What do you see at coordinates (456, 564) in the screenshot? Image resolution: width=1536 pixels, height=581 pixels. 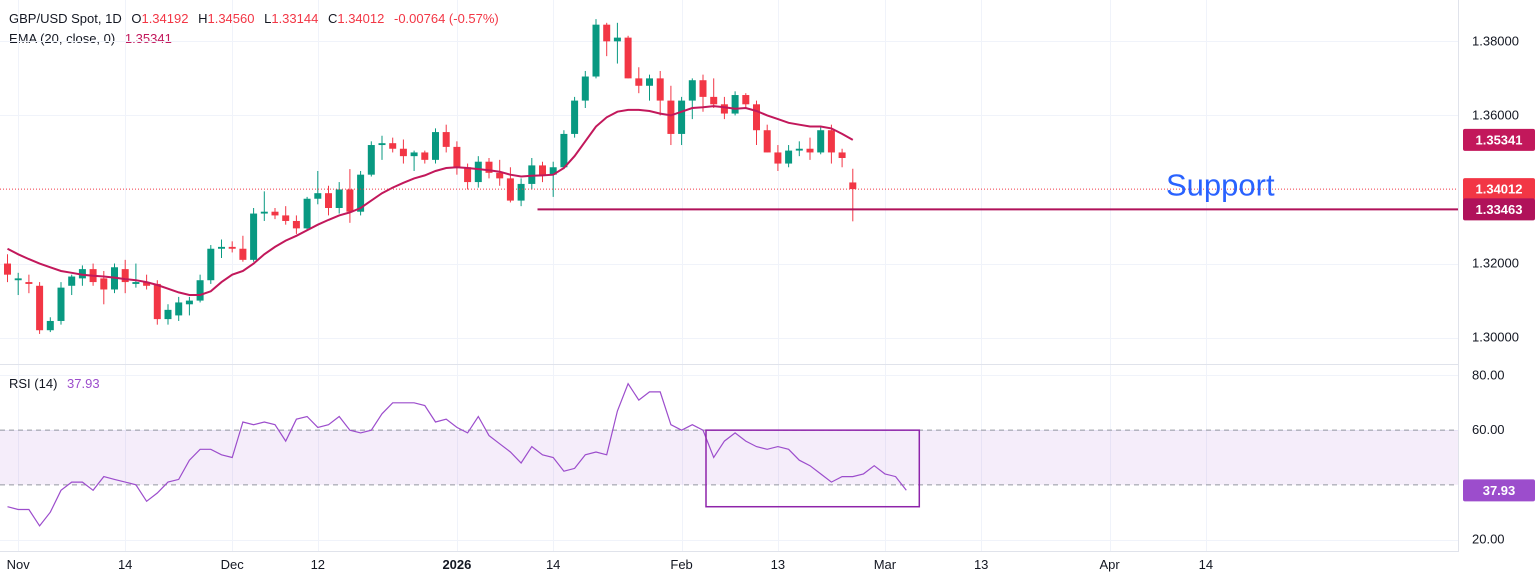 I see `time-tick-label: 2026` at bounding box center [456, 564].